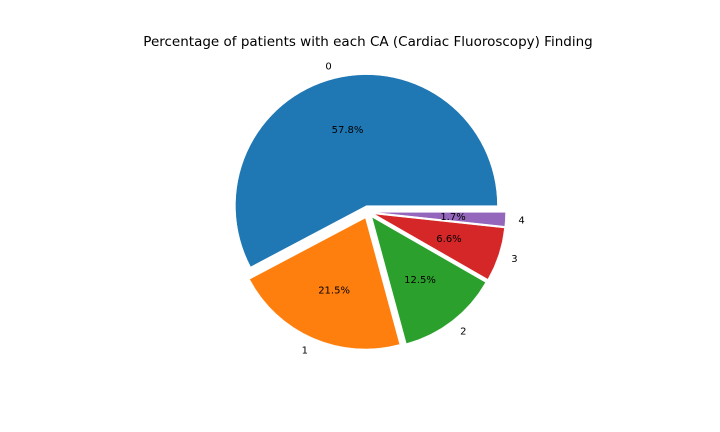 This screenshot has height=432, width=720. What do you see at coordinates (420, 280) in the screenshot?
I see `pie-percent-2: 12.5%` at bounding box center [420, 280].